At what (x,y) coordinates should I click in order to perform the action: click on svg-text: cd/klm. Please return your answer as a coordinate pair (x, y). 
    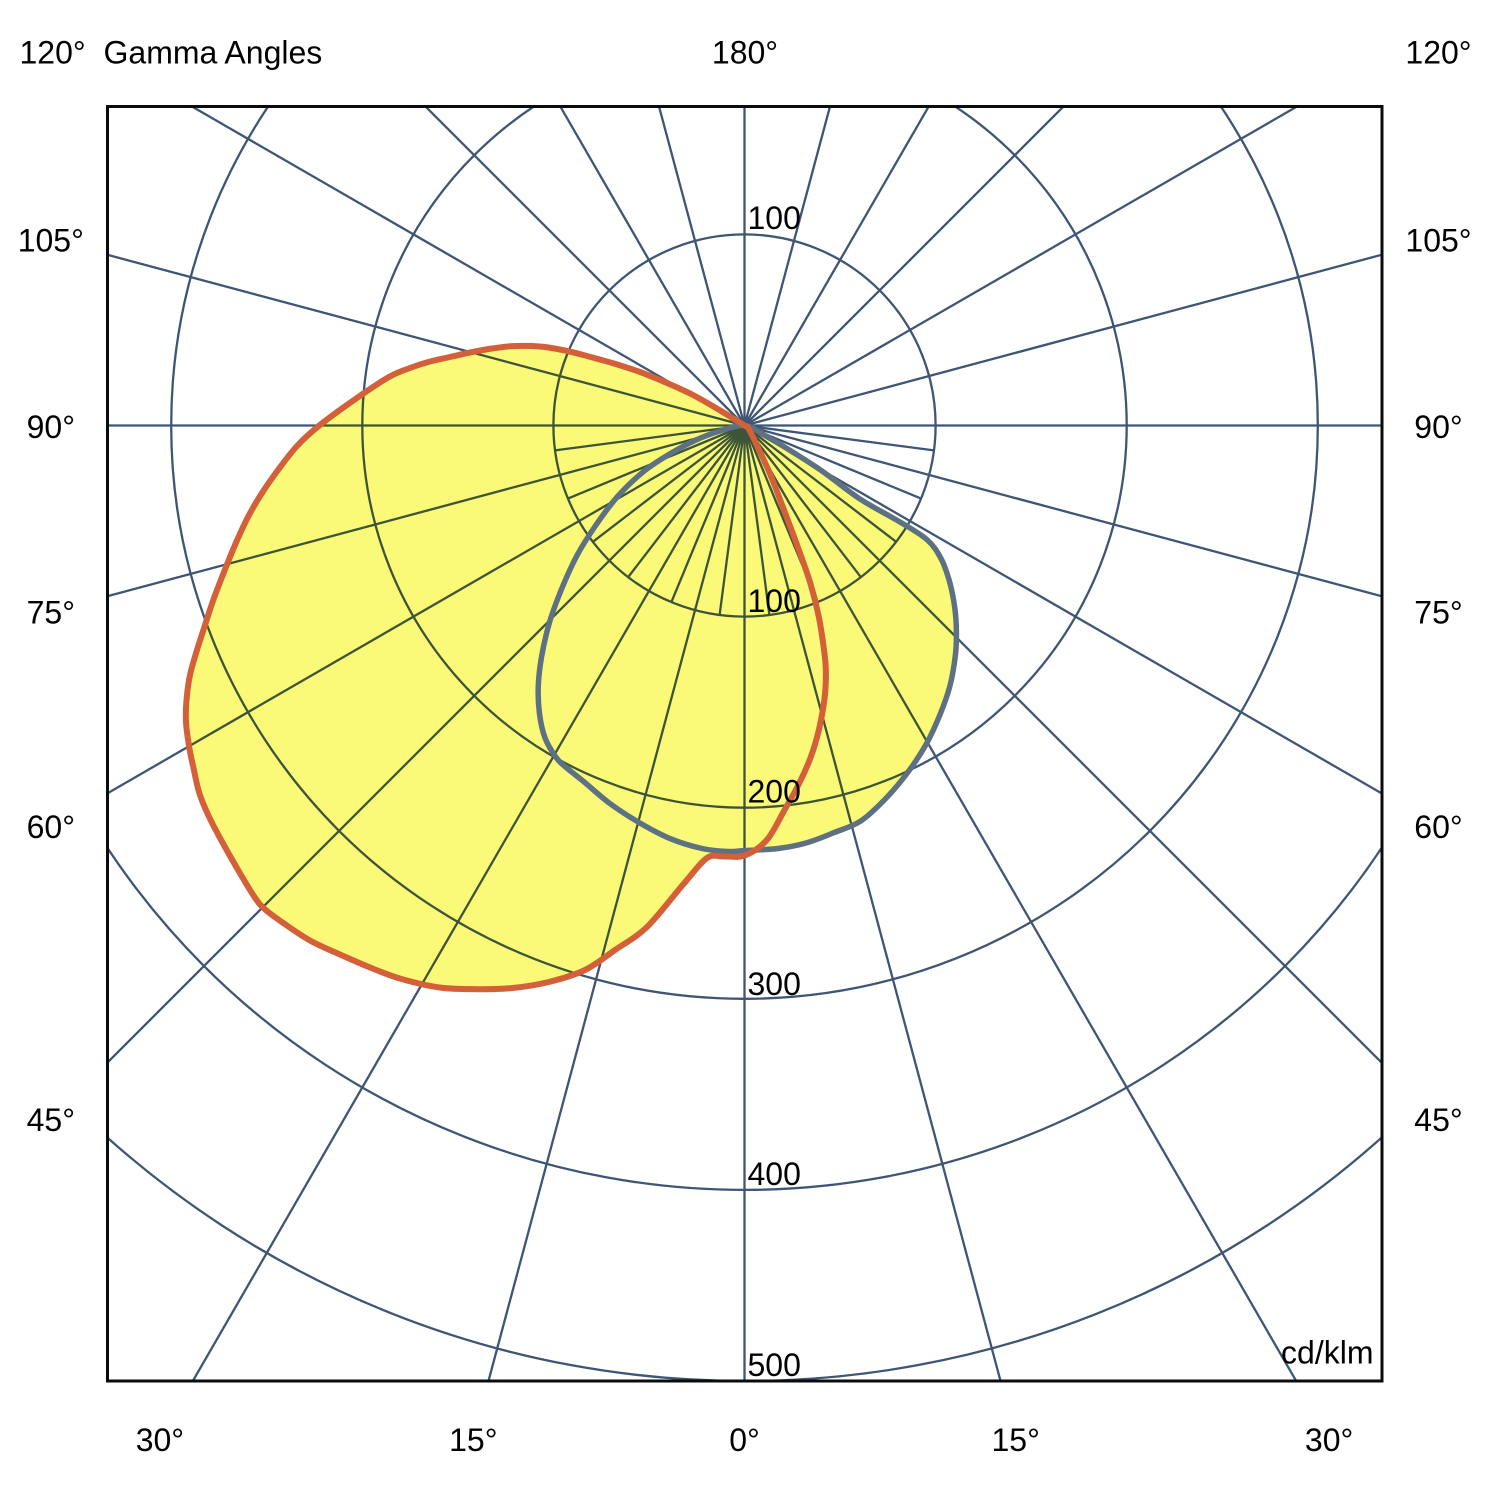
    Looking at the image, I should click on (1327, 1353).